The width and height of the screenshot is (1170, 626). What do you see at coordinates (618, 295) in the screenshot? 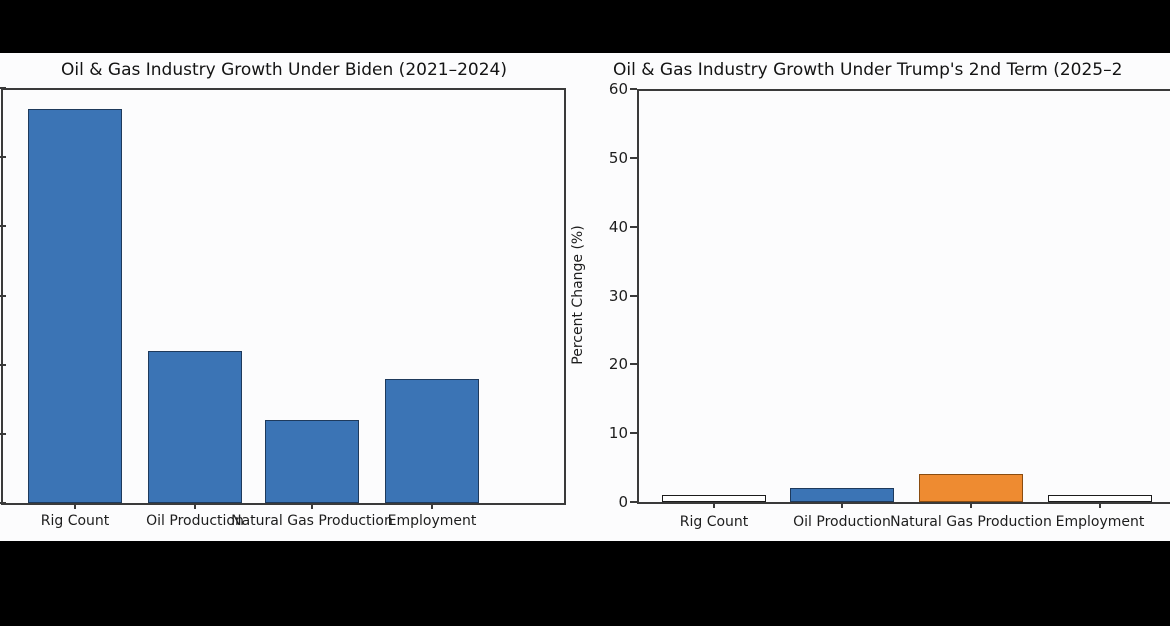
I see `y-tick-label: 30` at bounding box center [618, 295].